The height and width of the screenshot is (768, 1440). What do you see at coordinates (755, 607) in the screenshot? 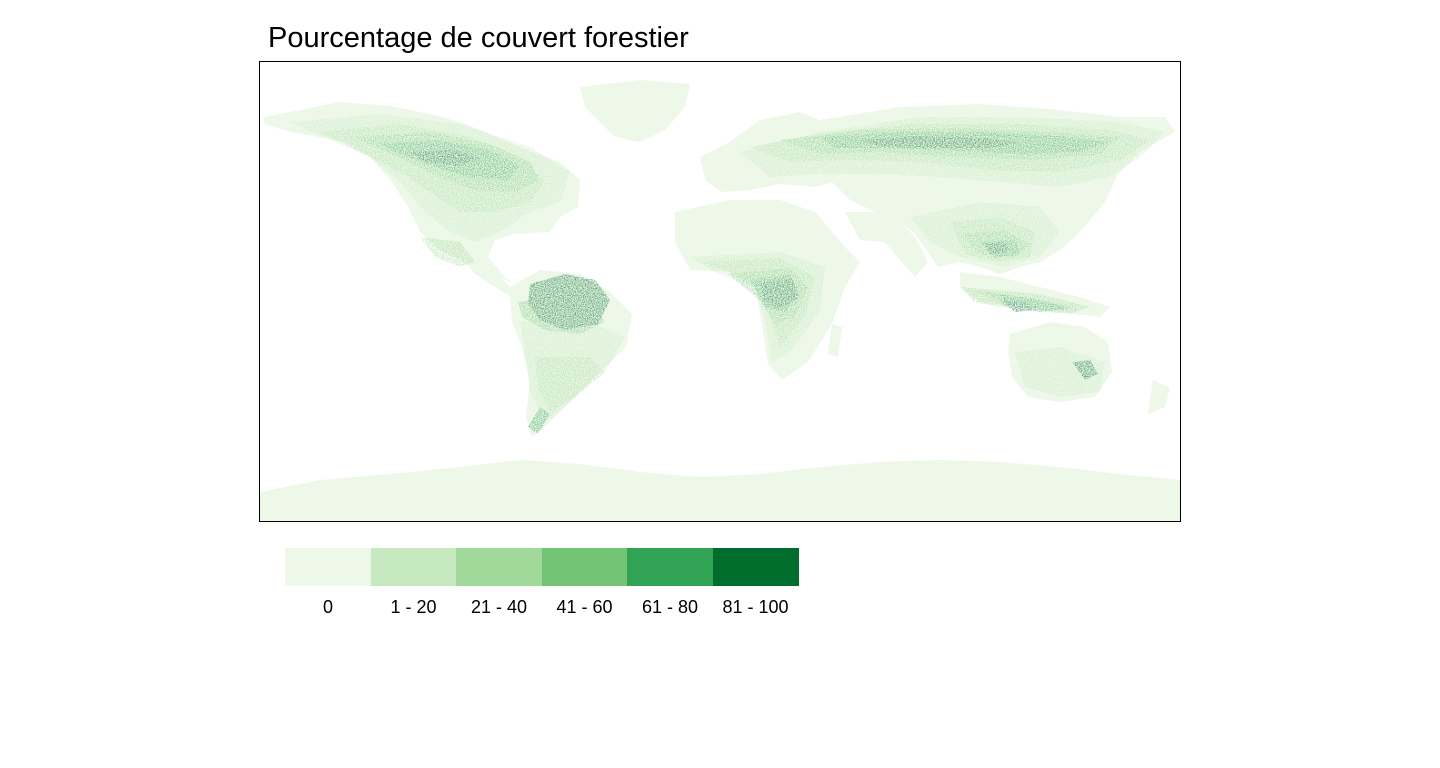
I see `legend-label: 81 - 100` at bounding box center [755, 607].